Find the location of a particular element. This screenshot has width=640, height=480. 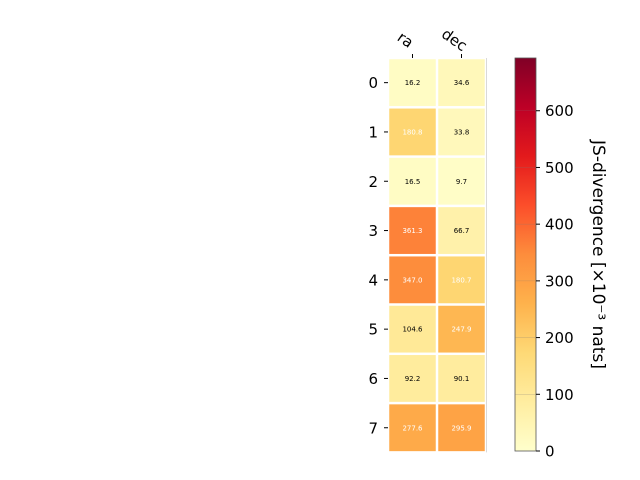

heatmap-cell-label-1-dec: 33.8 is located at coordinates (462, 132).